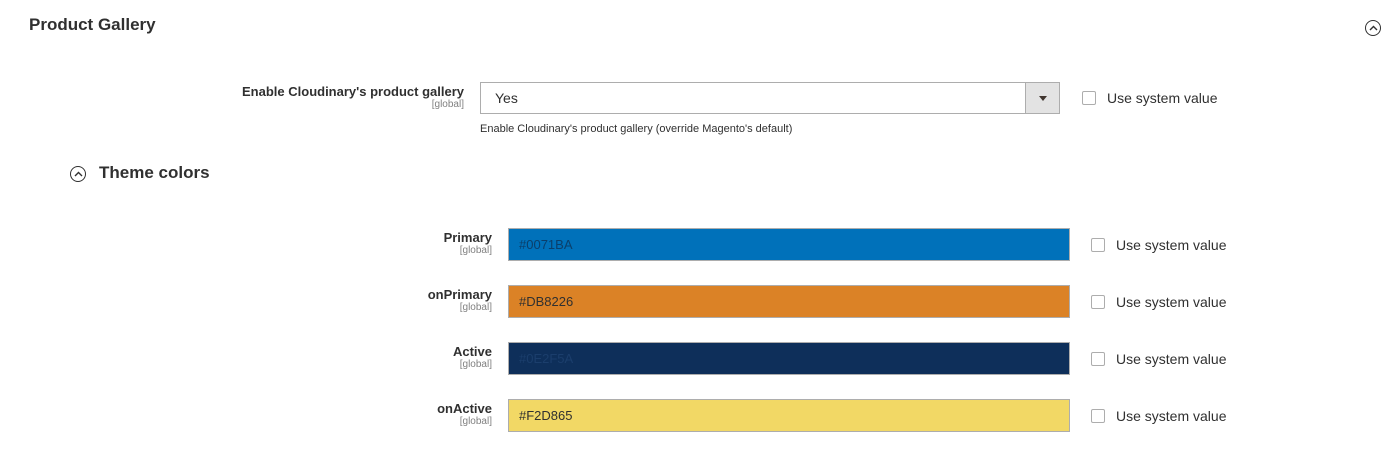 This screenshot has width=1400, height=455. I want to click on primary-label: Primary [global], so click(468, 243).